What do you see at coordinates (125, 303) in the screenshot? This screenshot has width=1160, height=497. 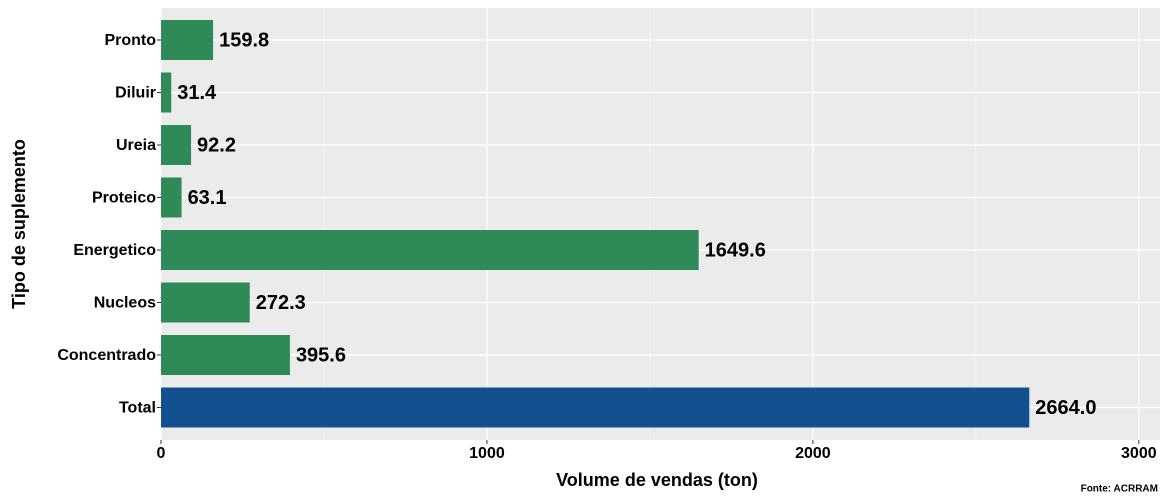 I see `y-tick-label: Nucleos` at bounding box center [125, 303].